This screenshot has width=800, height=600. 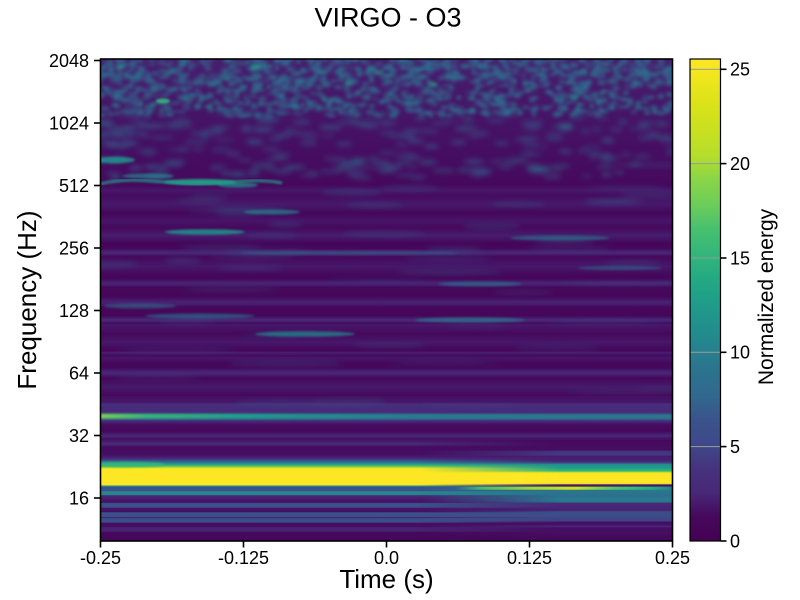 I want to click on svg-text: 64, so click(x=79, y=373).